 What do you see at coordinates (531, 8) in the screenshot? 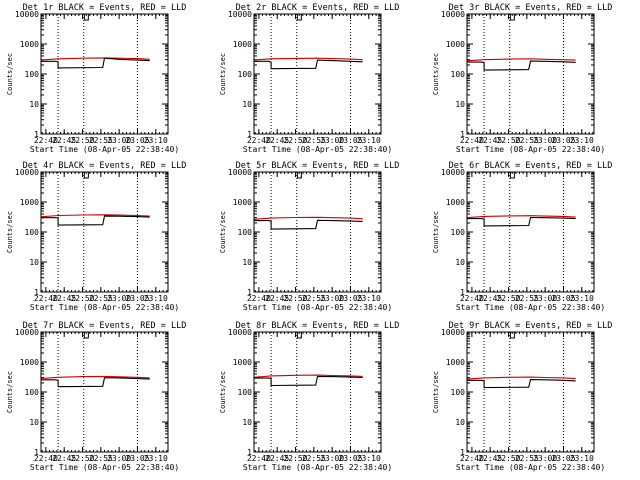
I see `chart-title: Det 3r BLACK = Events, RED = LLD` at bounding box center [531, 8].